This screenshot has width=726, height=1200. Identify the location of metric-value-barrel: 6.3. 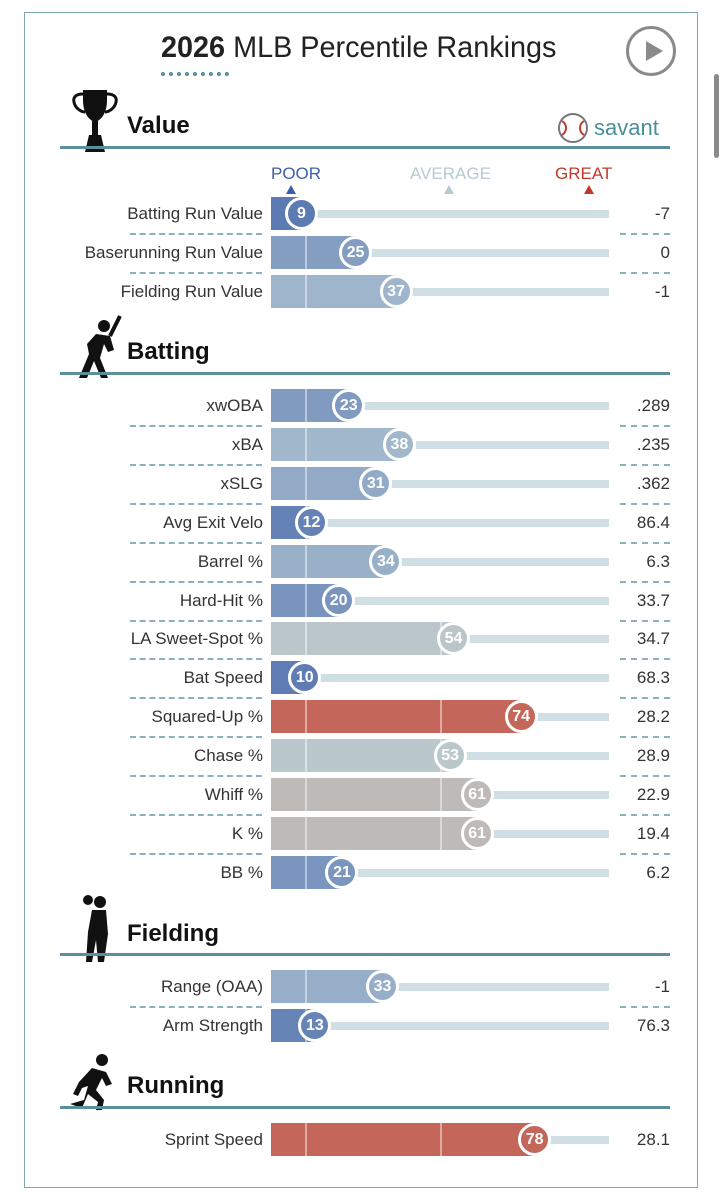
(658, 561).